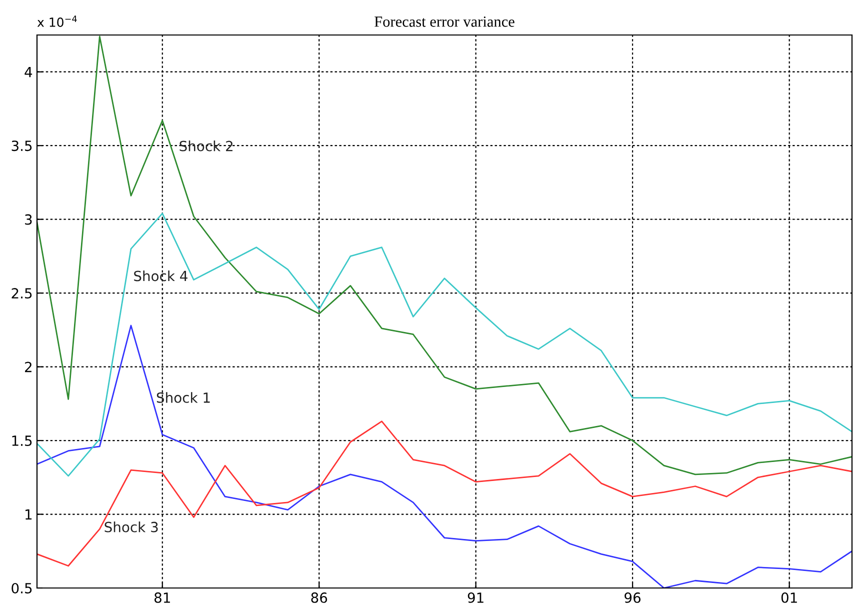 The image size is (854, 612). What do you see at coordinates (161, 276) in the screenshot?
I see `series-label: Shock 4` at bounding box center [161, 276].